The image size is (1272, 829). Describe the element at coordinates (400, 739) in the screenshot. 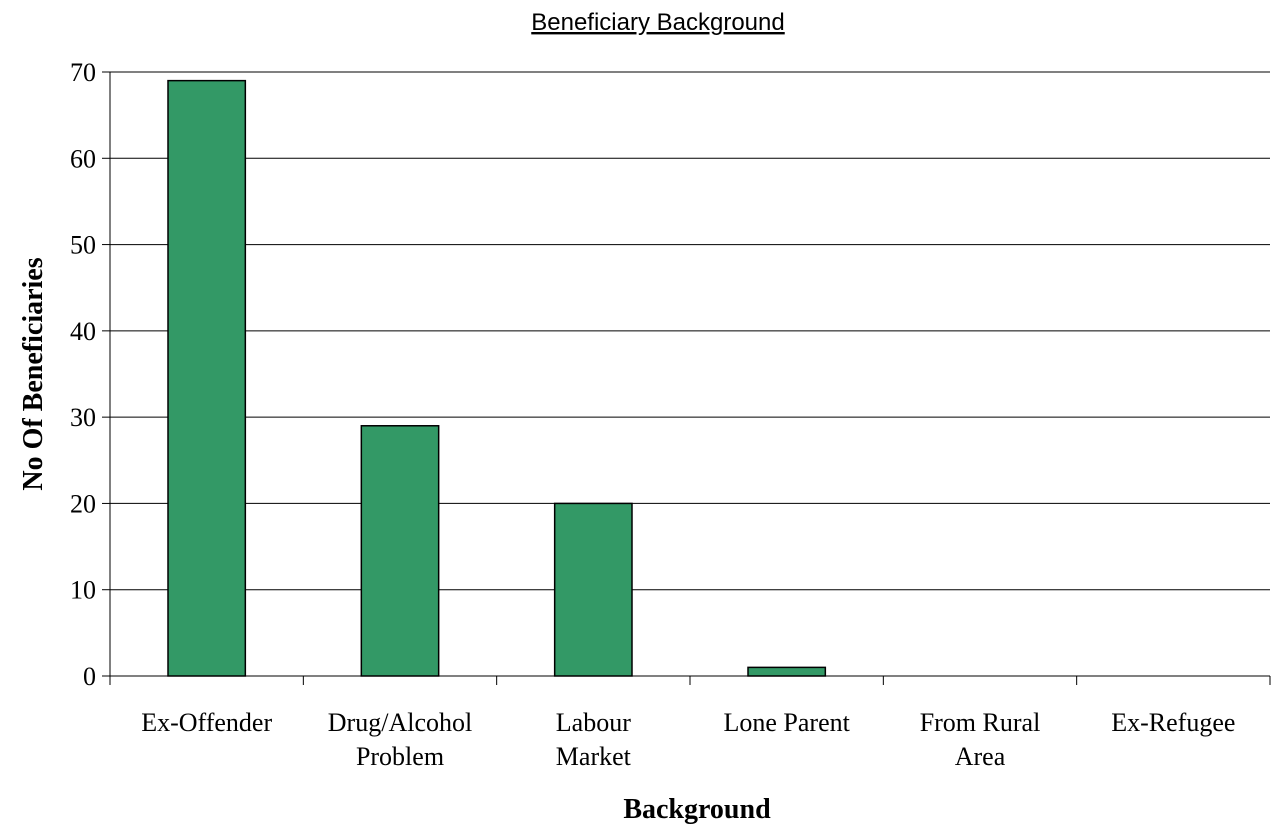

I see `x-category-label: Drug/Alcohol Problem` at that location.